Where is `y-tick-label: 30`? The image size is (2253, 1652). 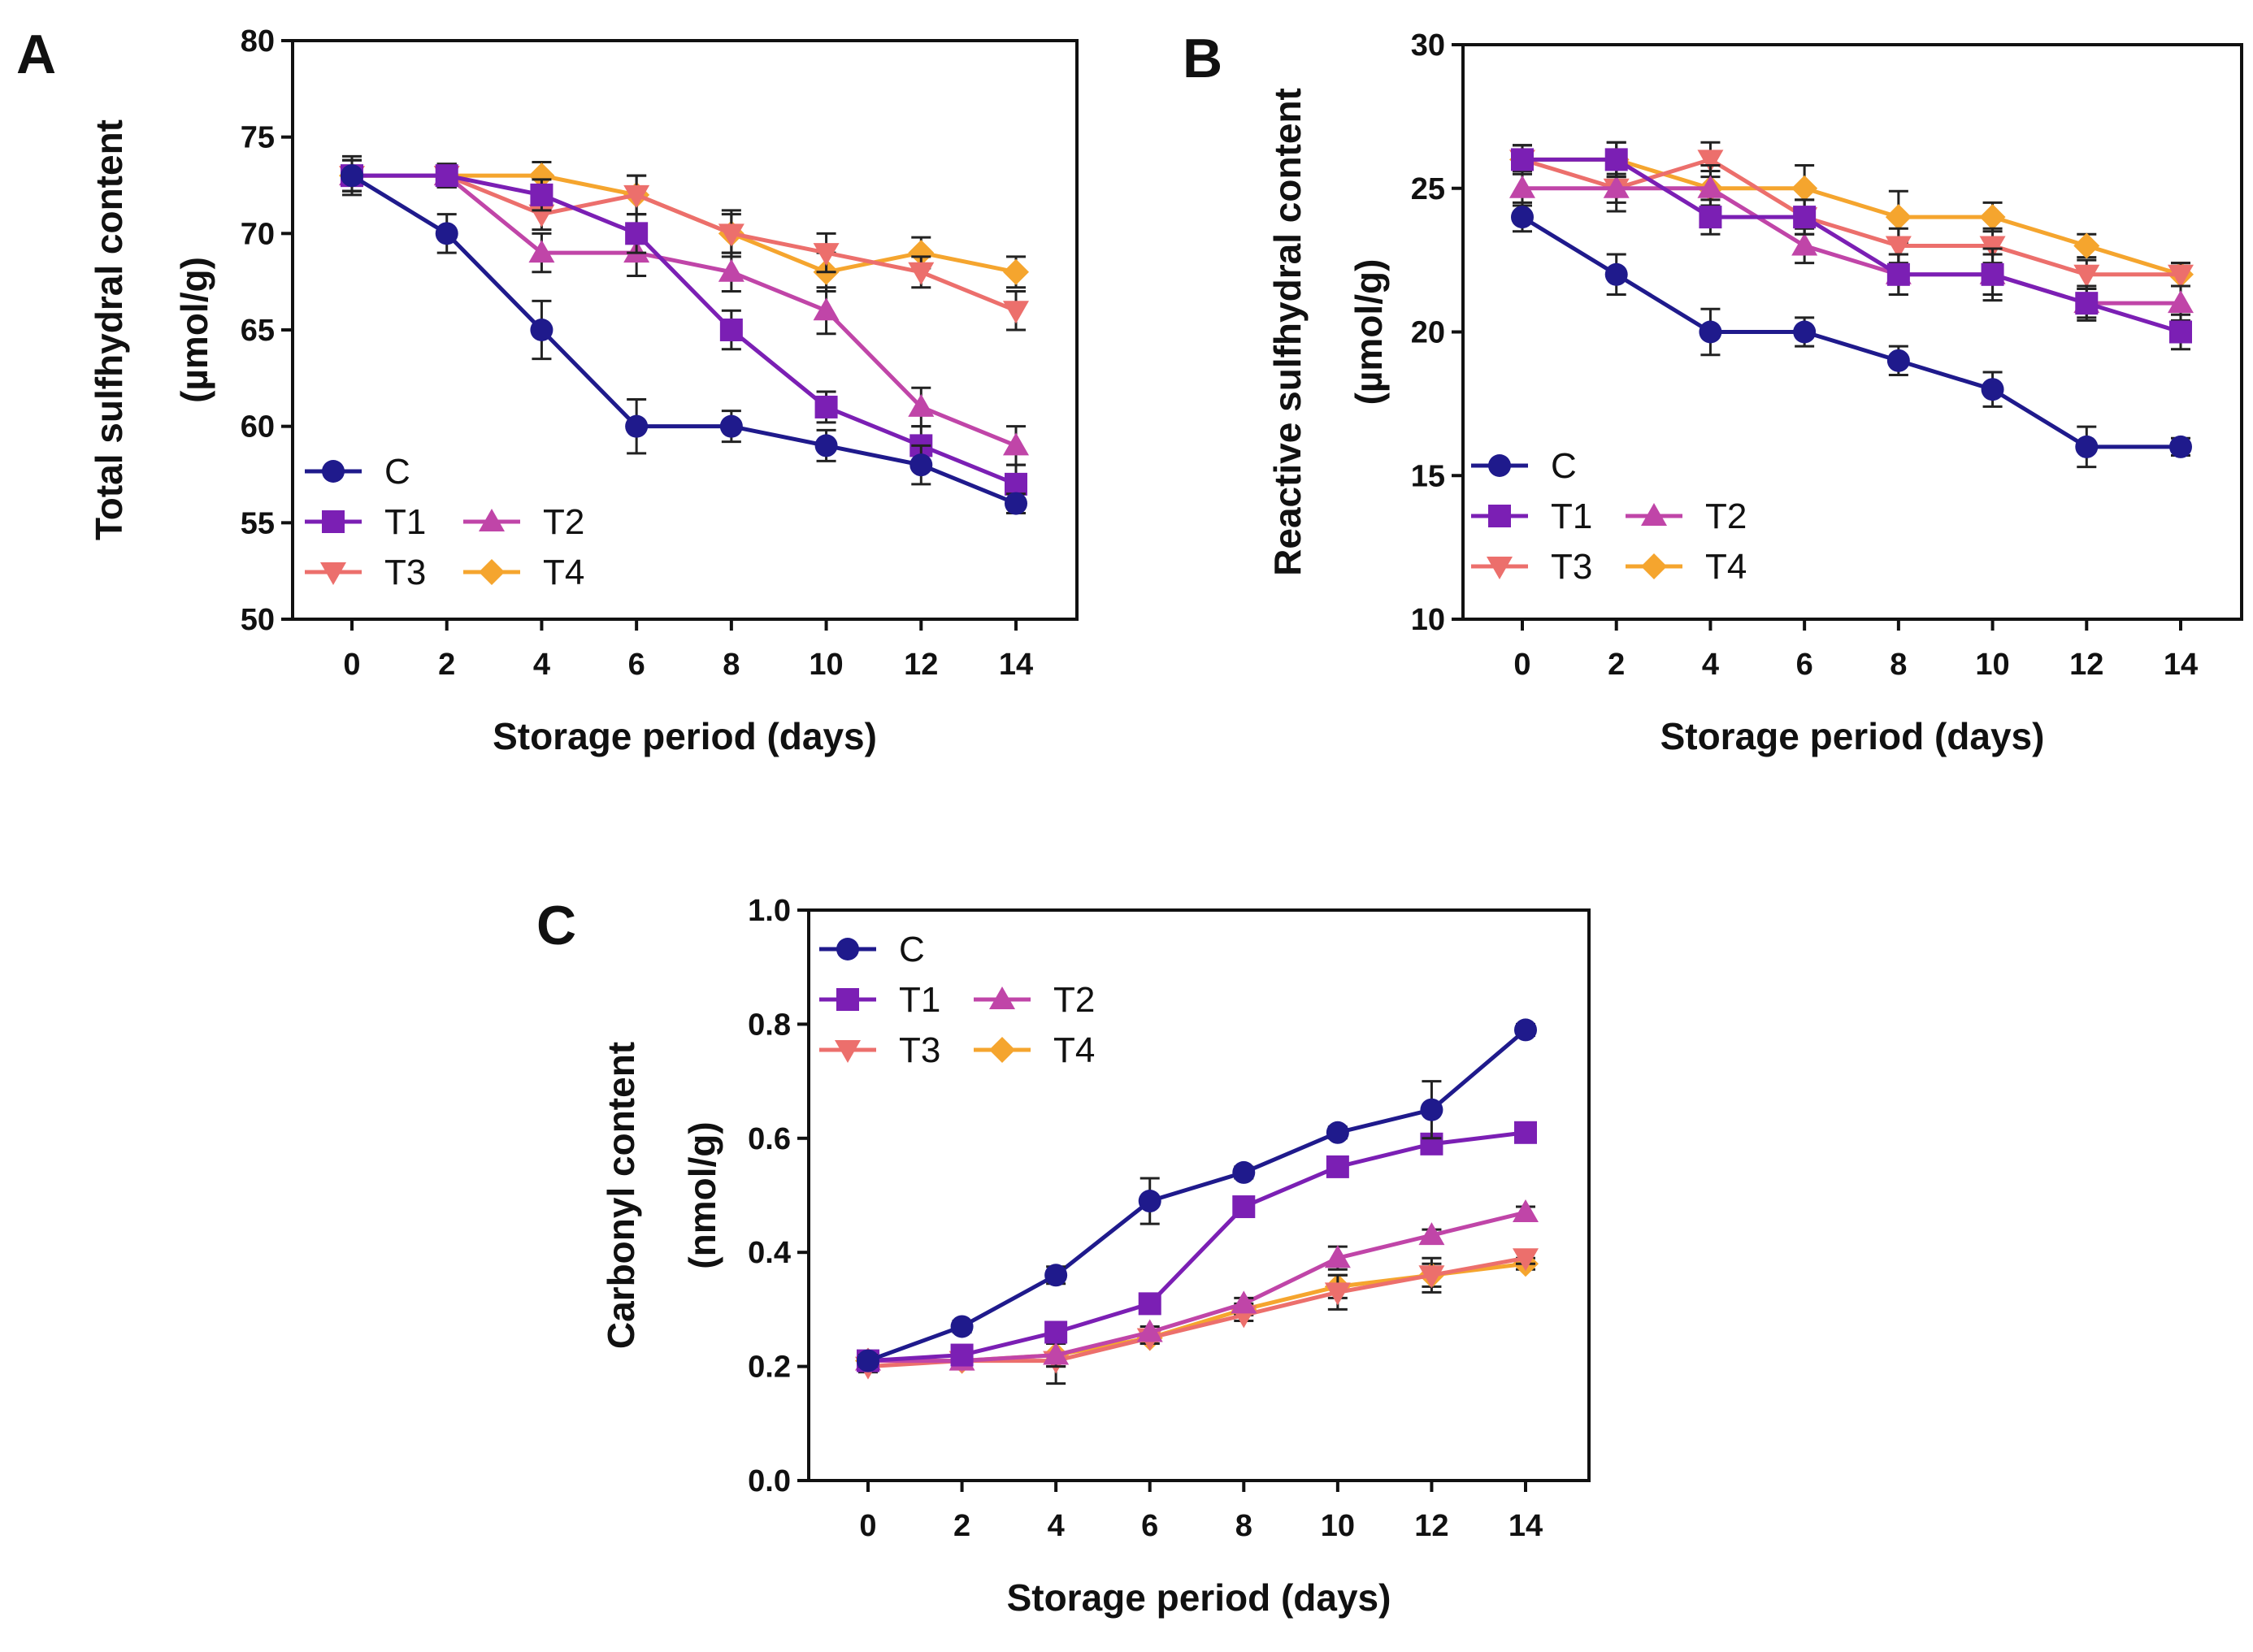
y-tick-label: 30 is located at coordinates (1428, 45).